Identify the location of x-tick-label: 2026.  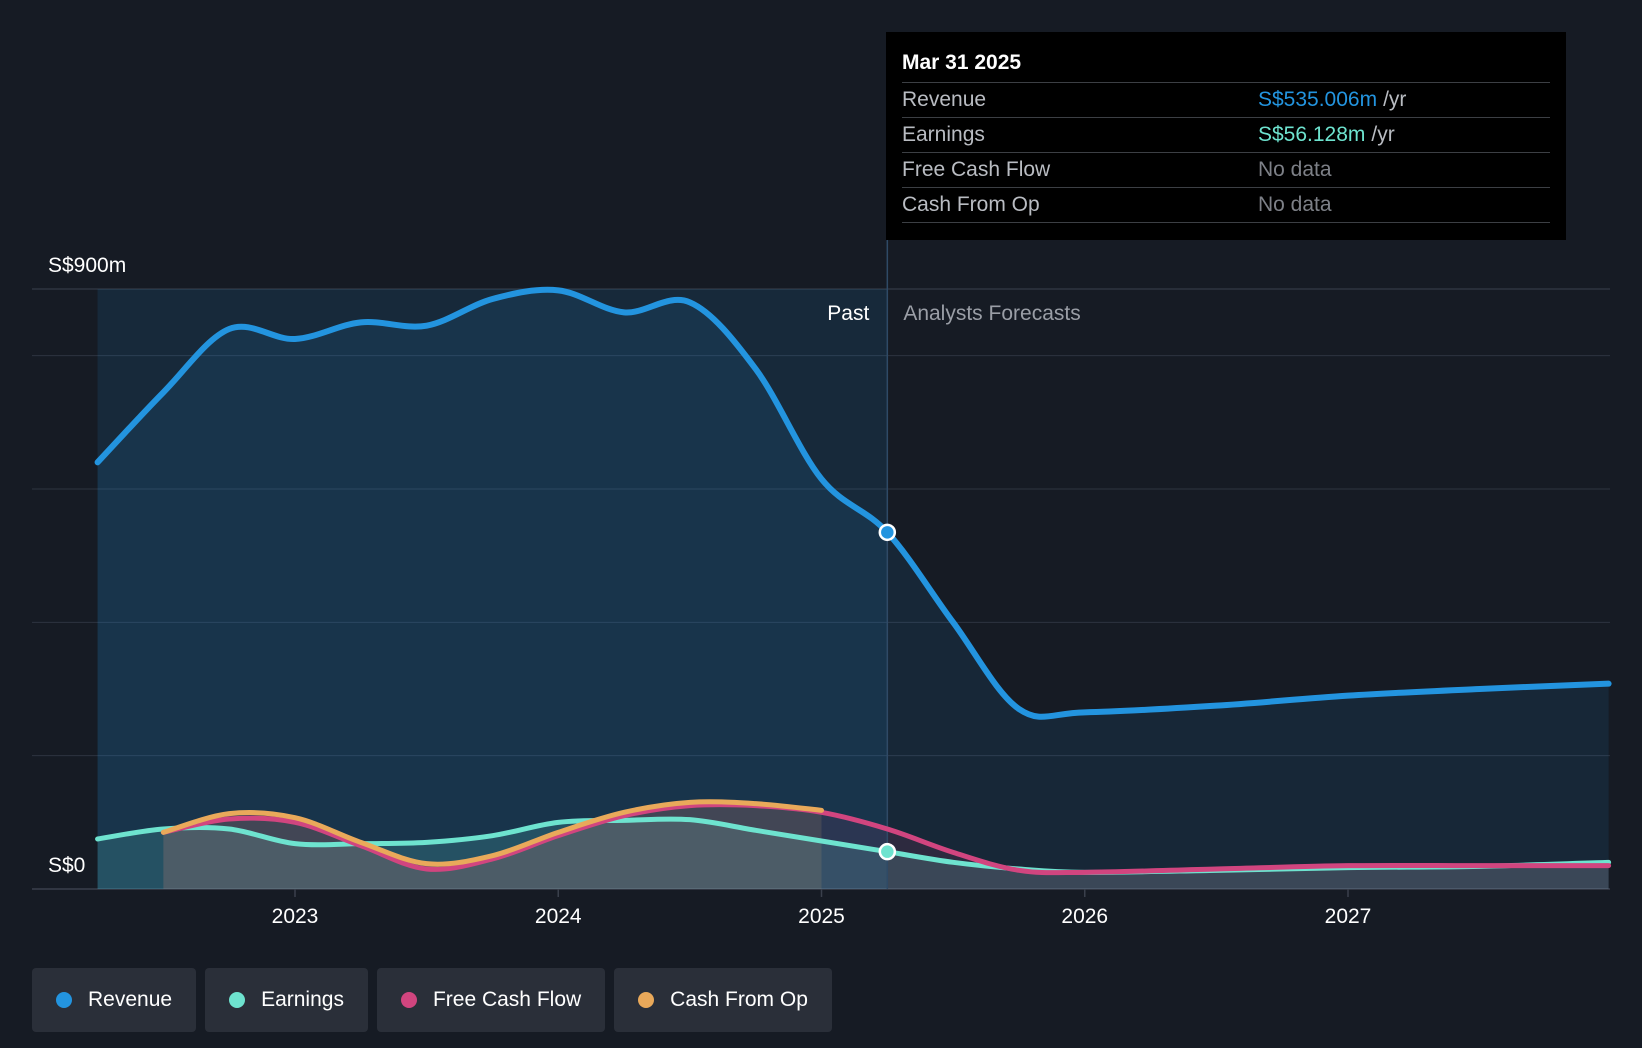
(1084, 916).